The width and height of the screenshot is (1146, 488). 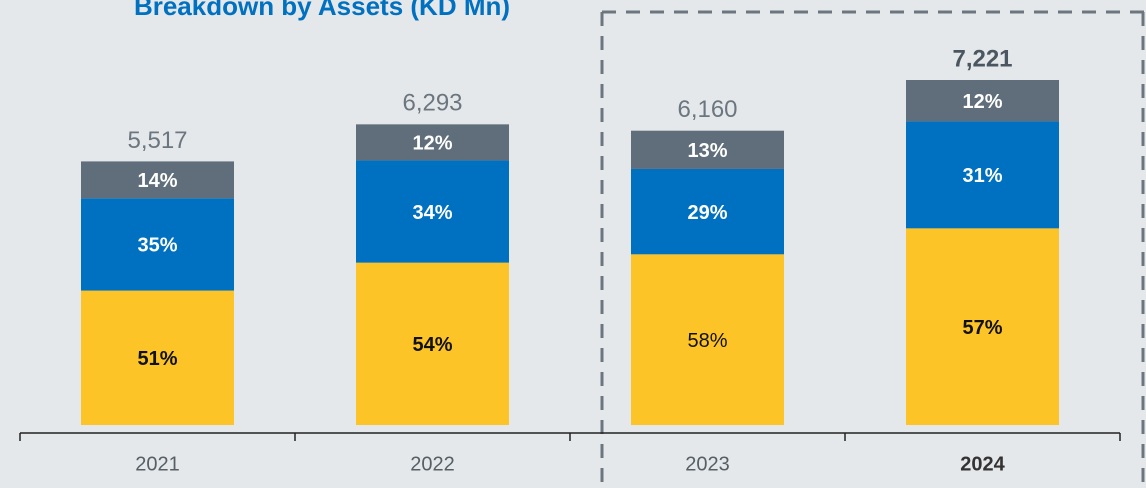 I want to click on total-label: 6,160, so click(x=707, y=109).